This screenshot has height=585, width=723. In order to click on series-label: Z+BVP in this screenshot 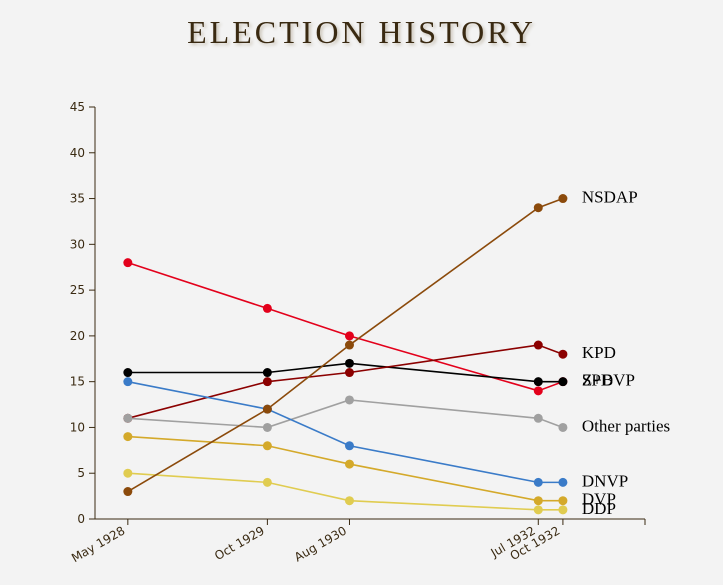, I will do `click(608, 380)`.